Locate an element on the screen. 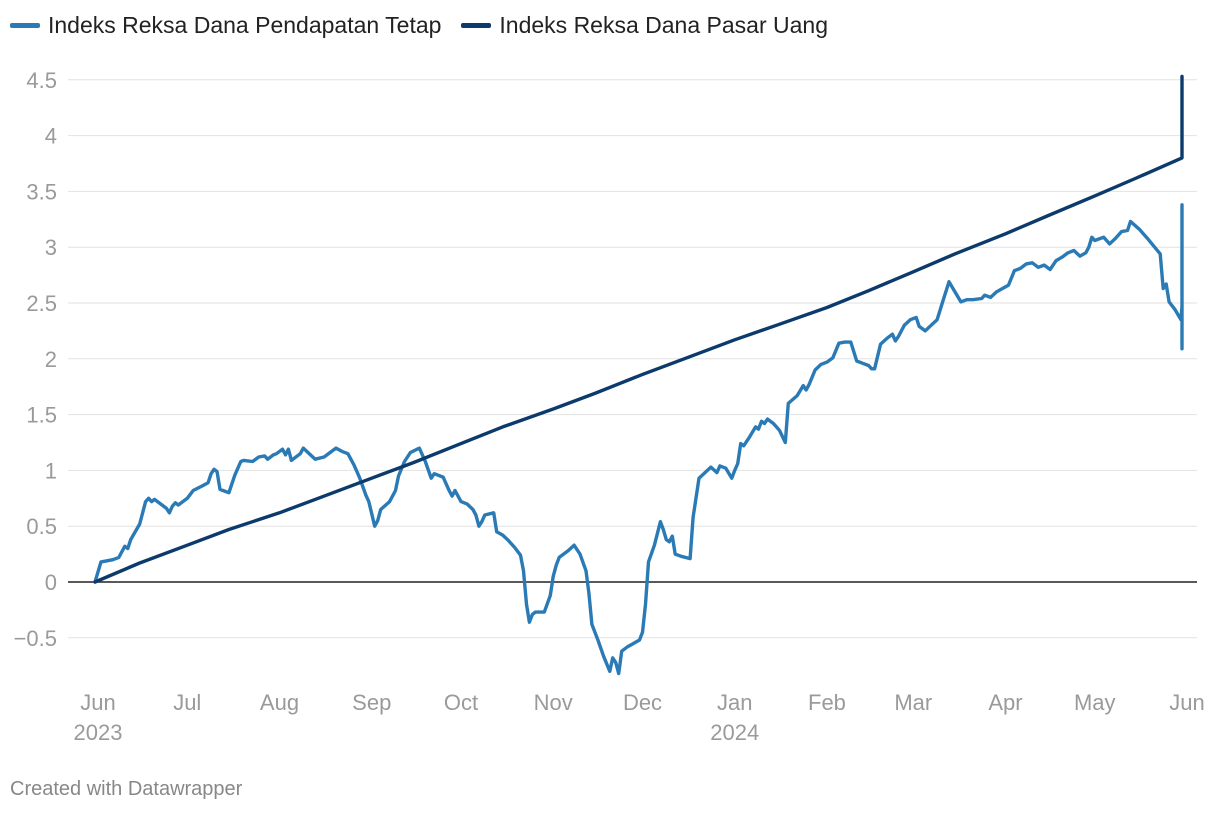 The image size is (1220, 814). x-tick-label: Jul is located at coordinates (187, 702).